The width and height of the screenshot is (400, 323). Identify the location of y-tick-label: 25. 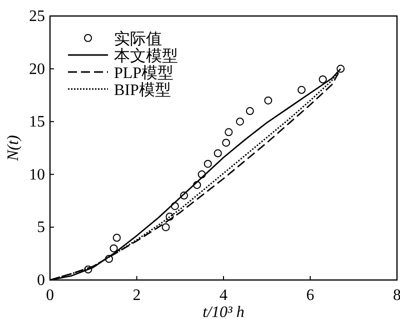
(37, 16).